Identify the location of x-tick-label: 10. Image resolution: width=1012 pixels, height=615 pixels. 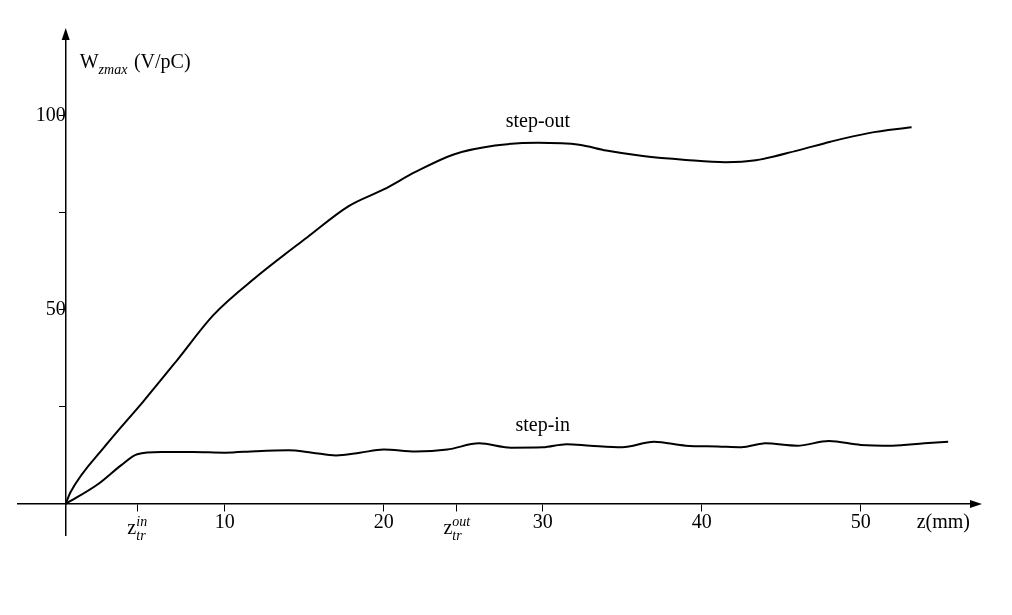
(224, 520).